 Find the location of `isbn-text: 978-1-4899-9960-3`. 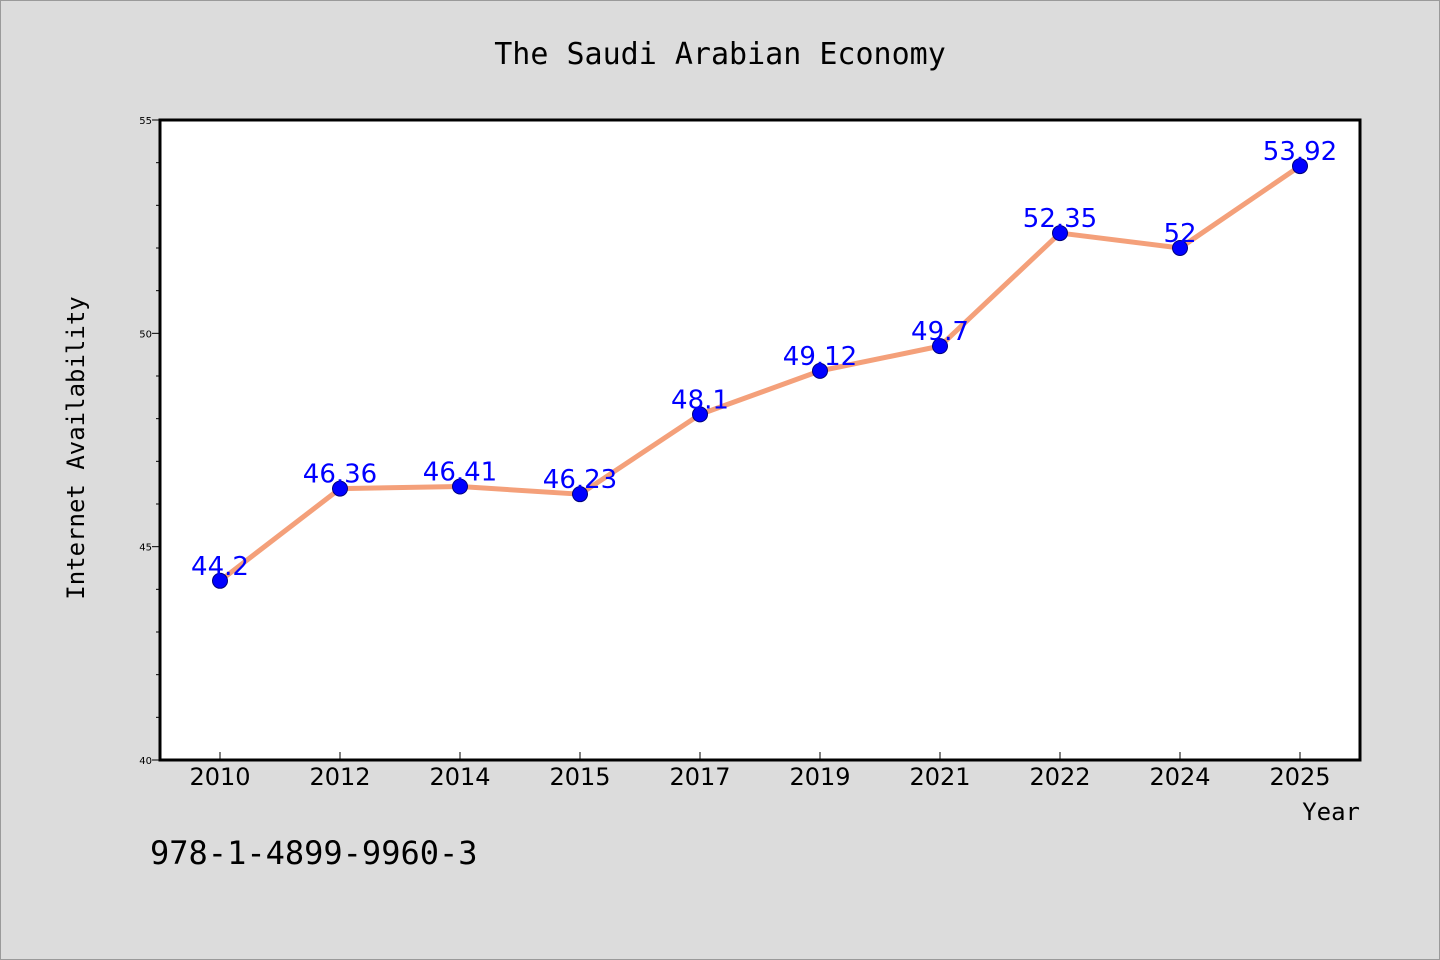

isbn-text: 978-1-4899-9960-3 is located at coordinates (314, 853).